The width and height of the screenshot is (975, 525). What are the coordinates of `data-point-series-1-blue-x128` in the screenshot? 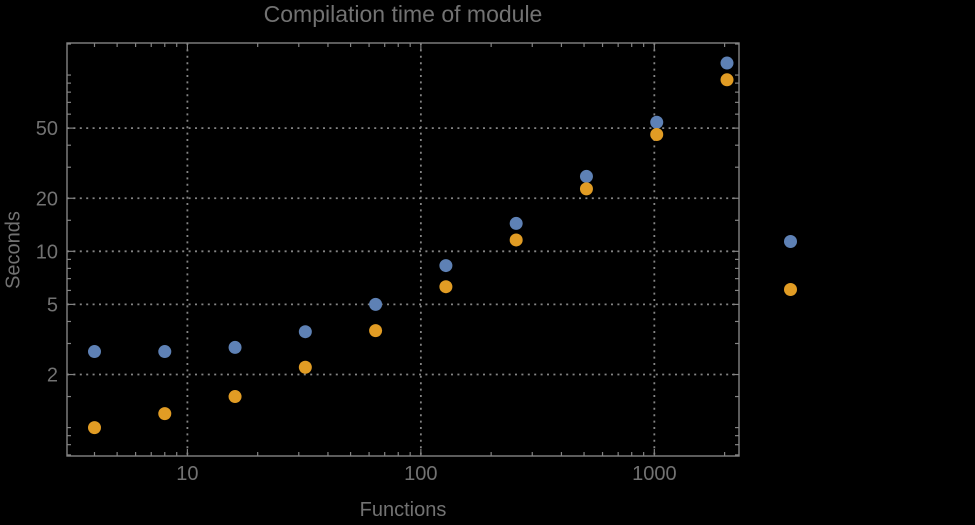 It's located at (446, 266).